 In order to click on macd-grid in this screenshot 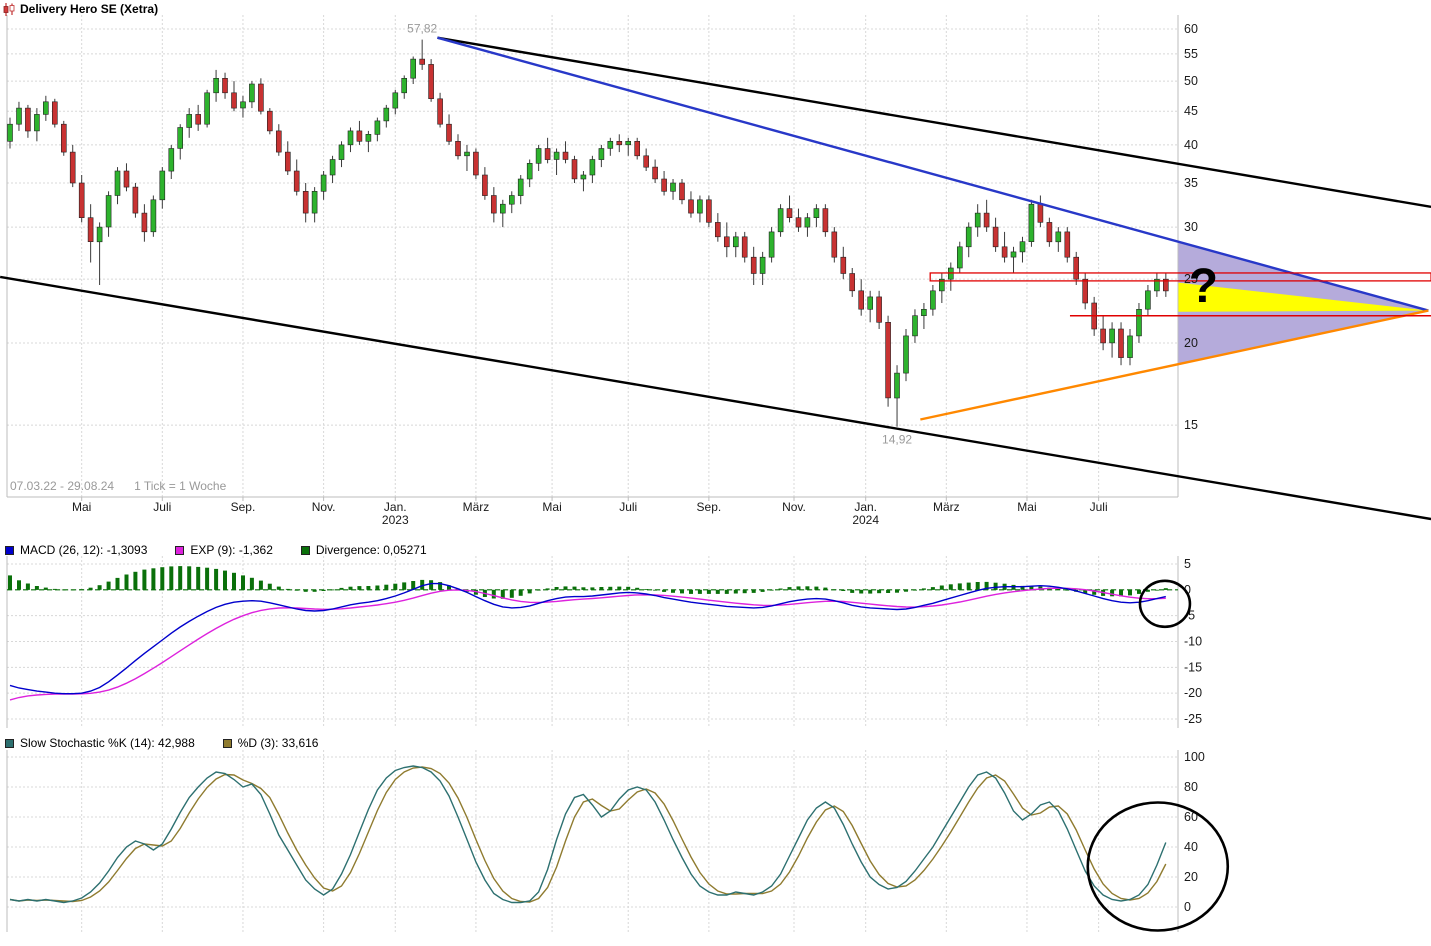, I will do `click(592, 642)`.